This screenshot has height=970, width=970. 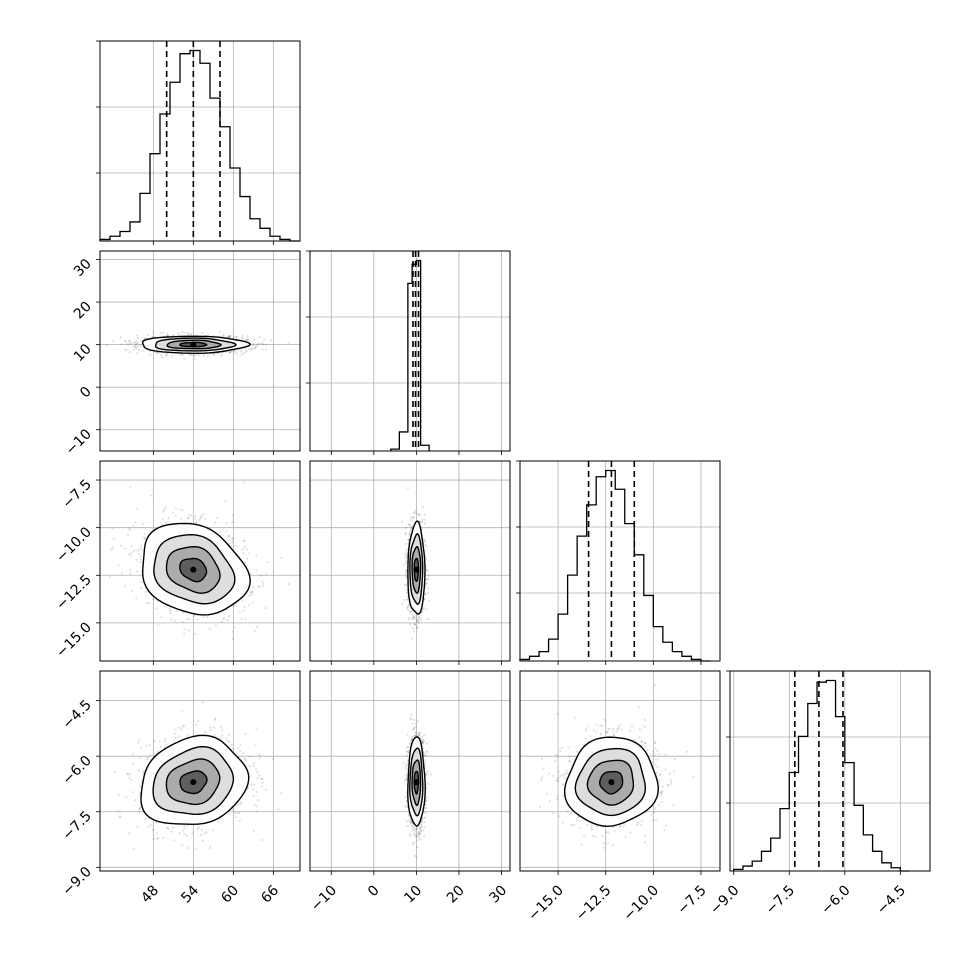 I want to click on y-tick-label-1-2: 10, so click(x=83, y=353).